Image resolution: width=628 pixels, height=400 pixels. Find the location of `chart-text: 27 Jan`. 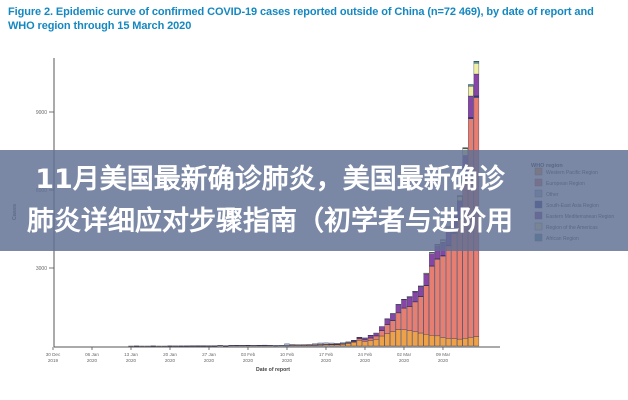

chart-text: 27 Jan is located at coordinates (209, 354).